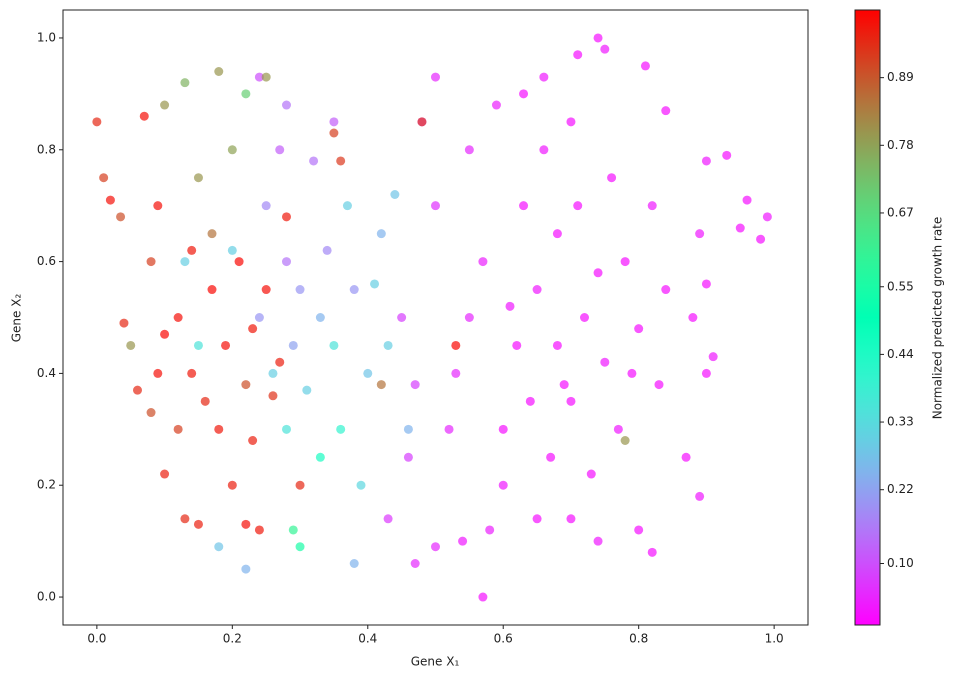 The height and width of the screenshot is (685, 955). Describe the element at coordinates (867, 317) in the screenshot. I see `colorbar` at that location.